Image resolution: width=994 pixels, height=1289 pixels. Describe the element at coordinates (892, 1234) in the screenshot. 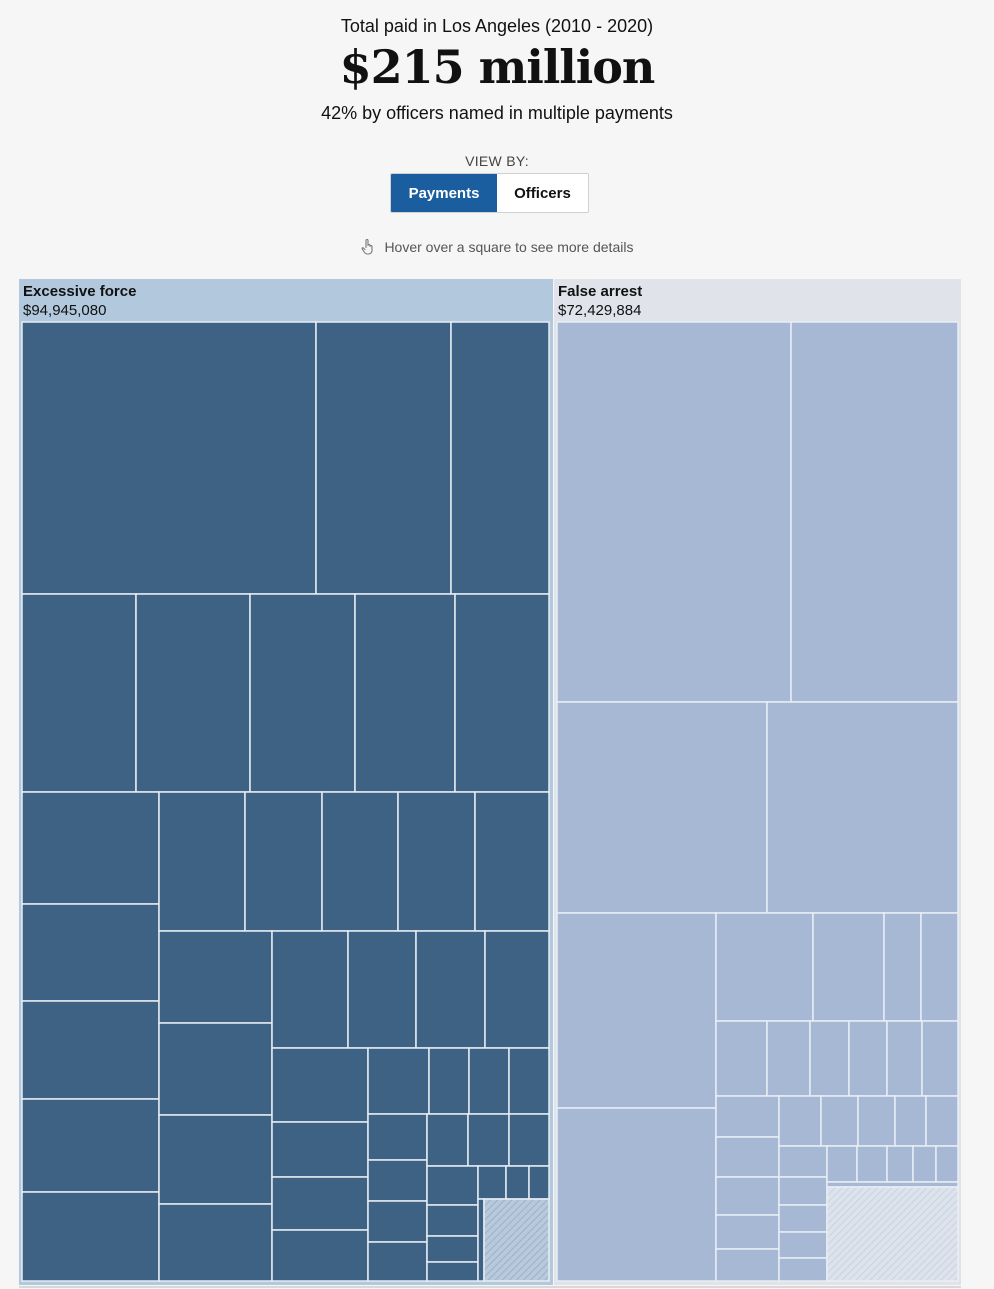

I see `false-arrest-small-payments-cell` at that location.